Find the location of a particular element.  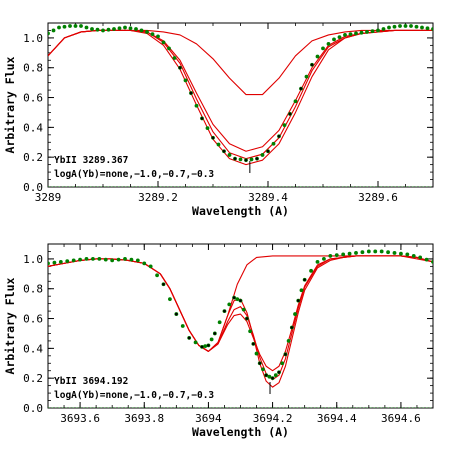

y-tick-label: 0.6 is located at coordinates (33, 319).